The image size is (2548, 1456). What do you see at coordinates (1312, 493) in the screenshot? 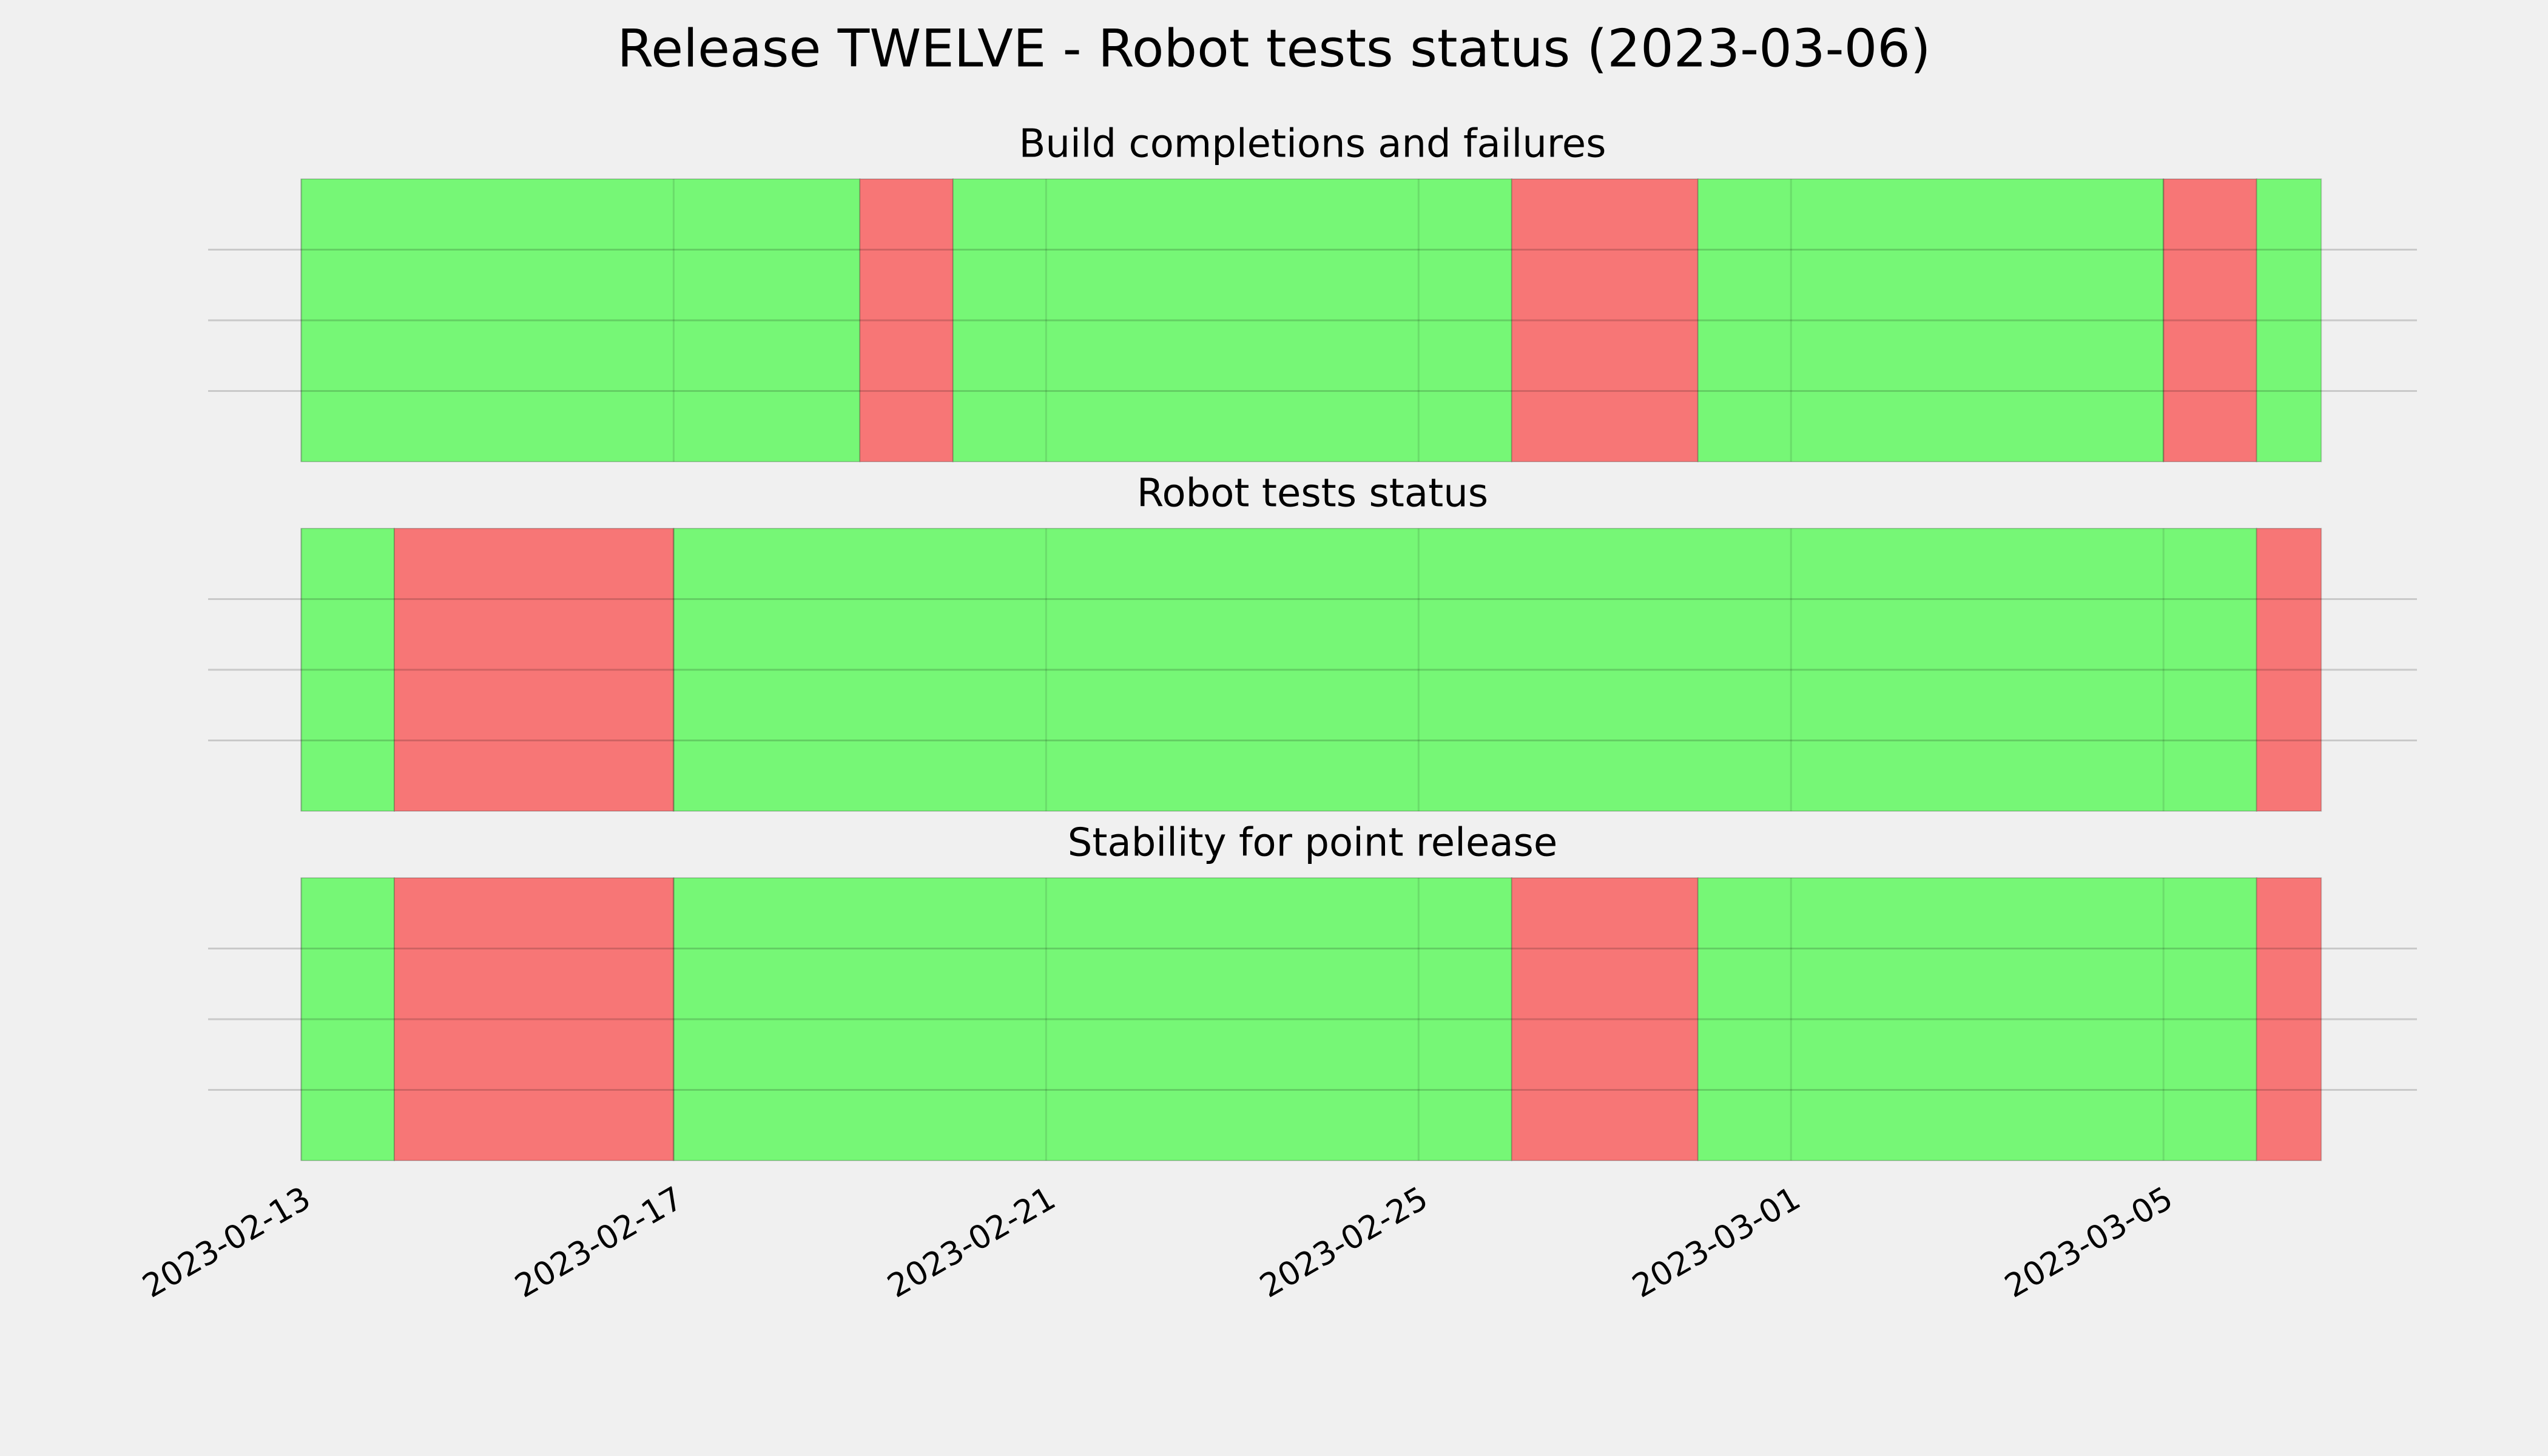
I see `panel-title: Robot tests status` at bounding box center [1312, 493].